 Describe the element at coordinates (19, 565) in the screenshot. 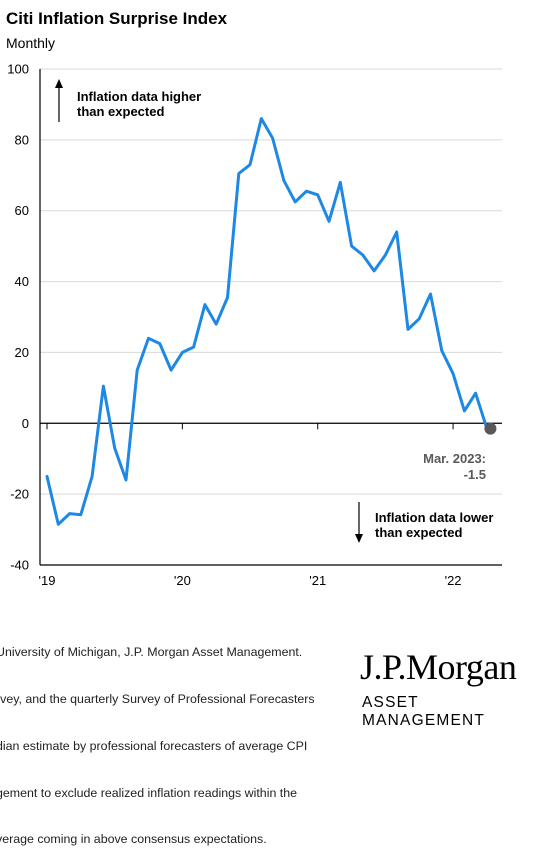

I see `y-tick-label: -40` at that location.